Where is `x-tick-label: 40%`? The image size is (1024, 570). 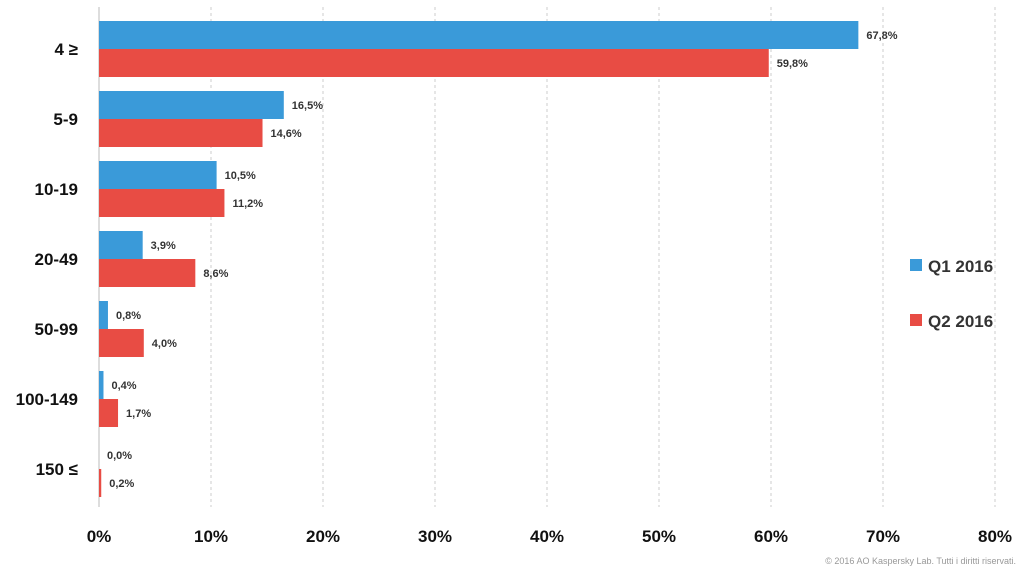
x-tick-label: 40% is located at coordinates (547, 536).